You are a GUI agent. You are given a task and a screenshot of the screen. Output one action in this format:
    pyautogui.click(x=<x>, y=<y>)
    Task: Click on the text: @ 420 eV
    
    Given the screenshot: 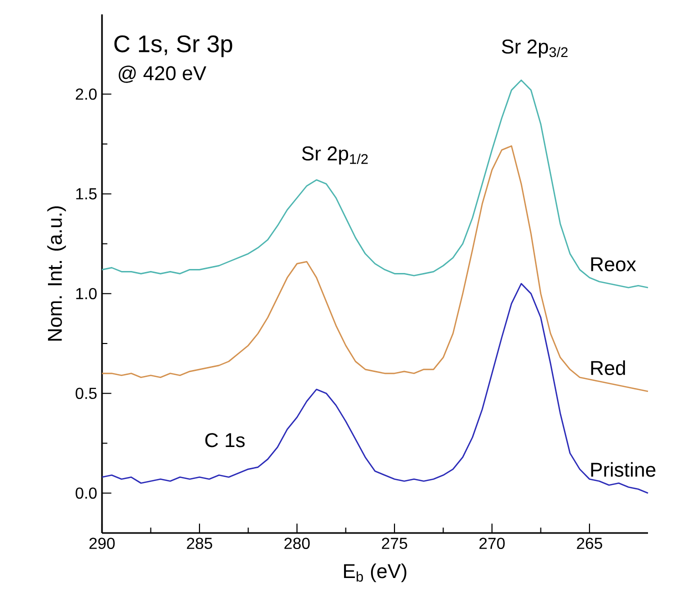 What is the action you would take?
    pyautogui.click(x=162, y=74)
    